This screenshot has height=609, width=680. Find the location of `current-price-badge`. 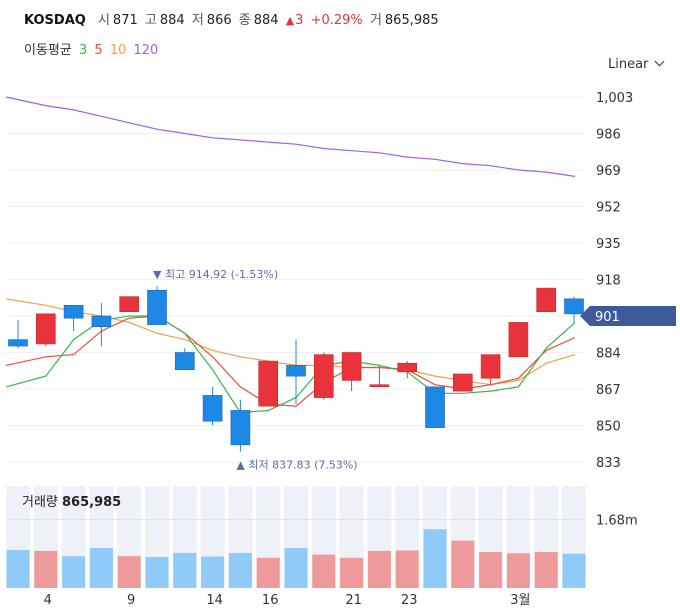

current-price-badge is located at coordinates (628, 316).